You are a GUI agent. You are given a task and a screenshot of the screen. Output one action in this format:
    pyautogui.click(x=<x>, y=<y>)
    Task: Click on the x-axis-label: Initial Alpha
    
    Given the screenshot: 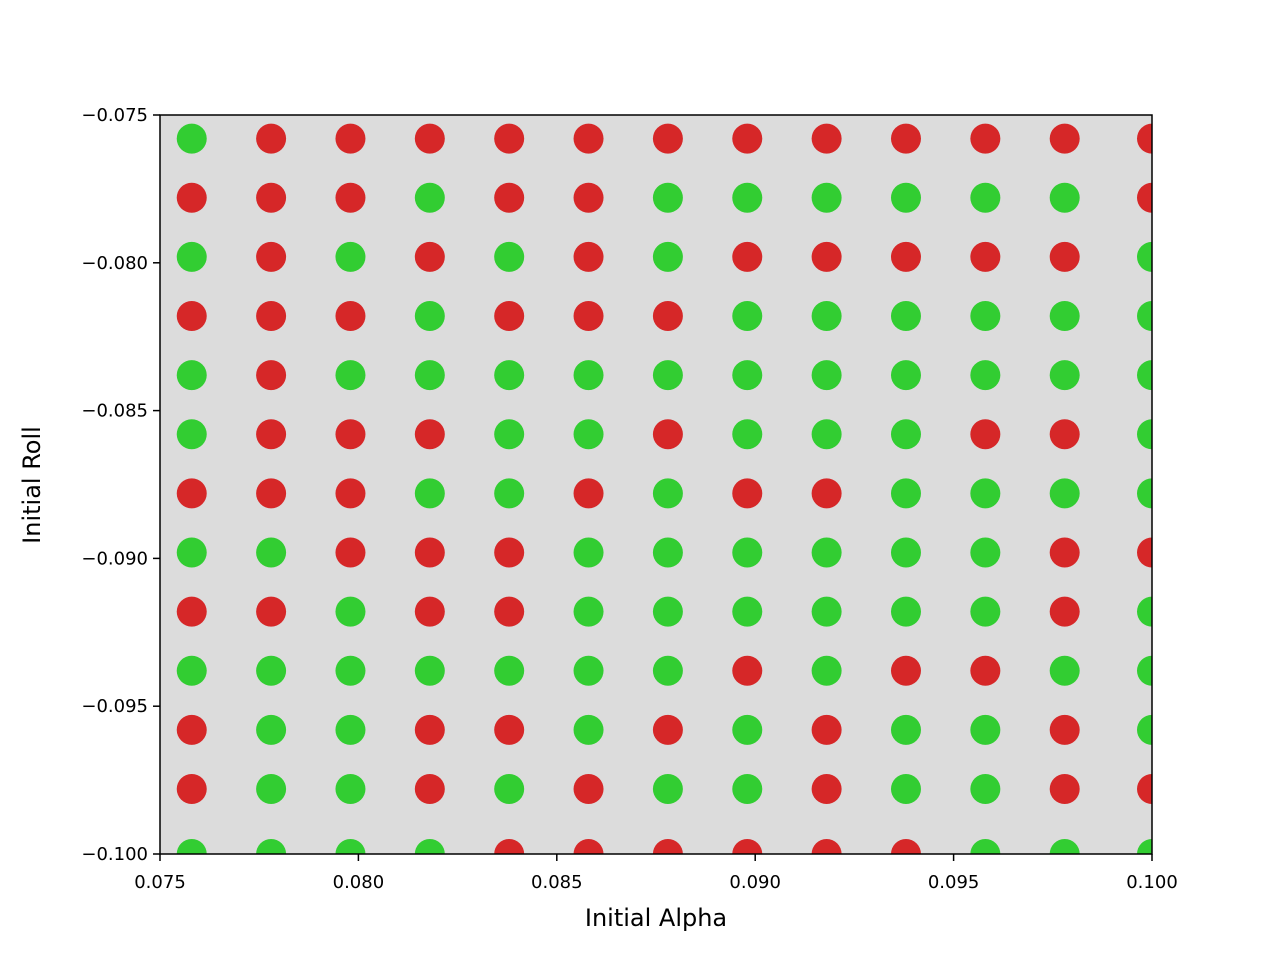 What is the action you would take?
    pyautogui.click(x=656, y=918)
    